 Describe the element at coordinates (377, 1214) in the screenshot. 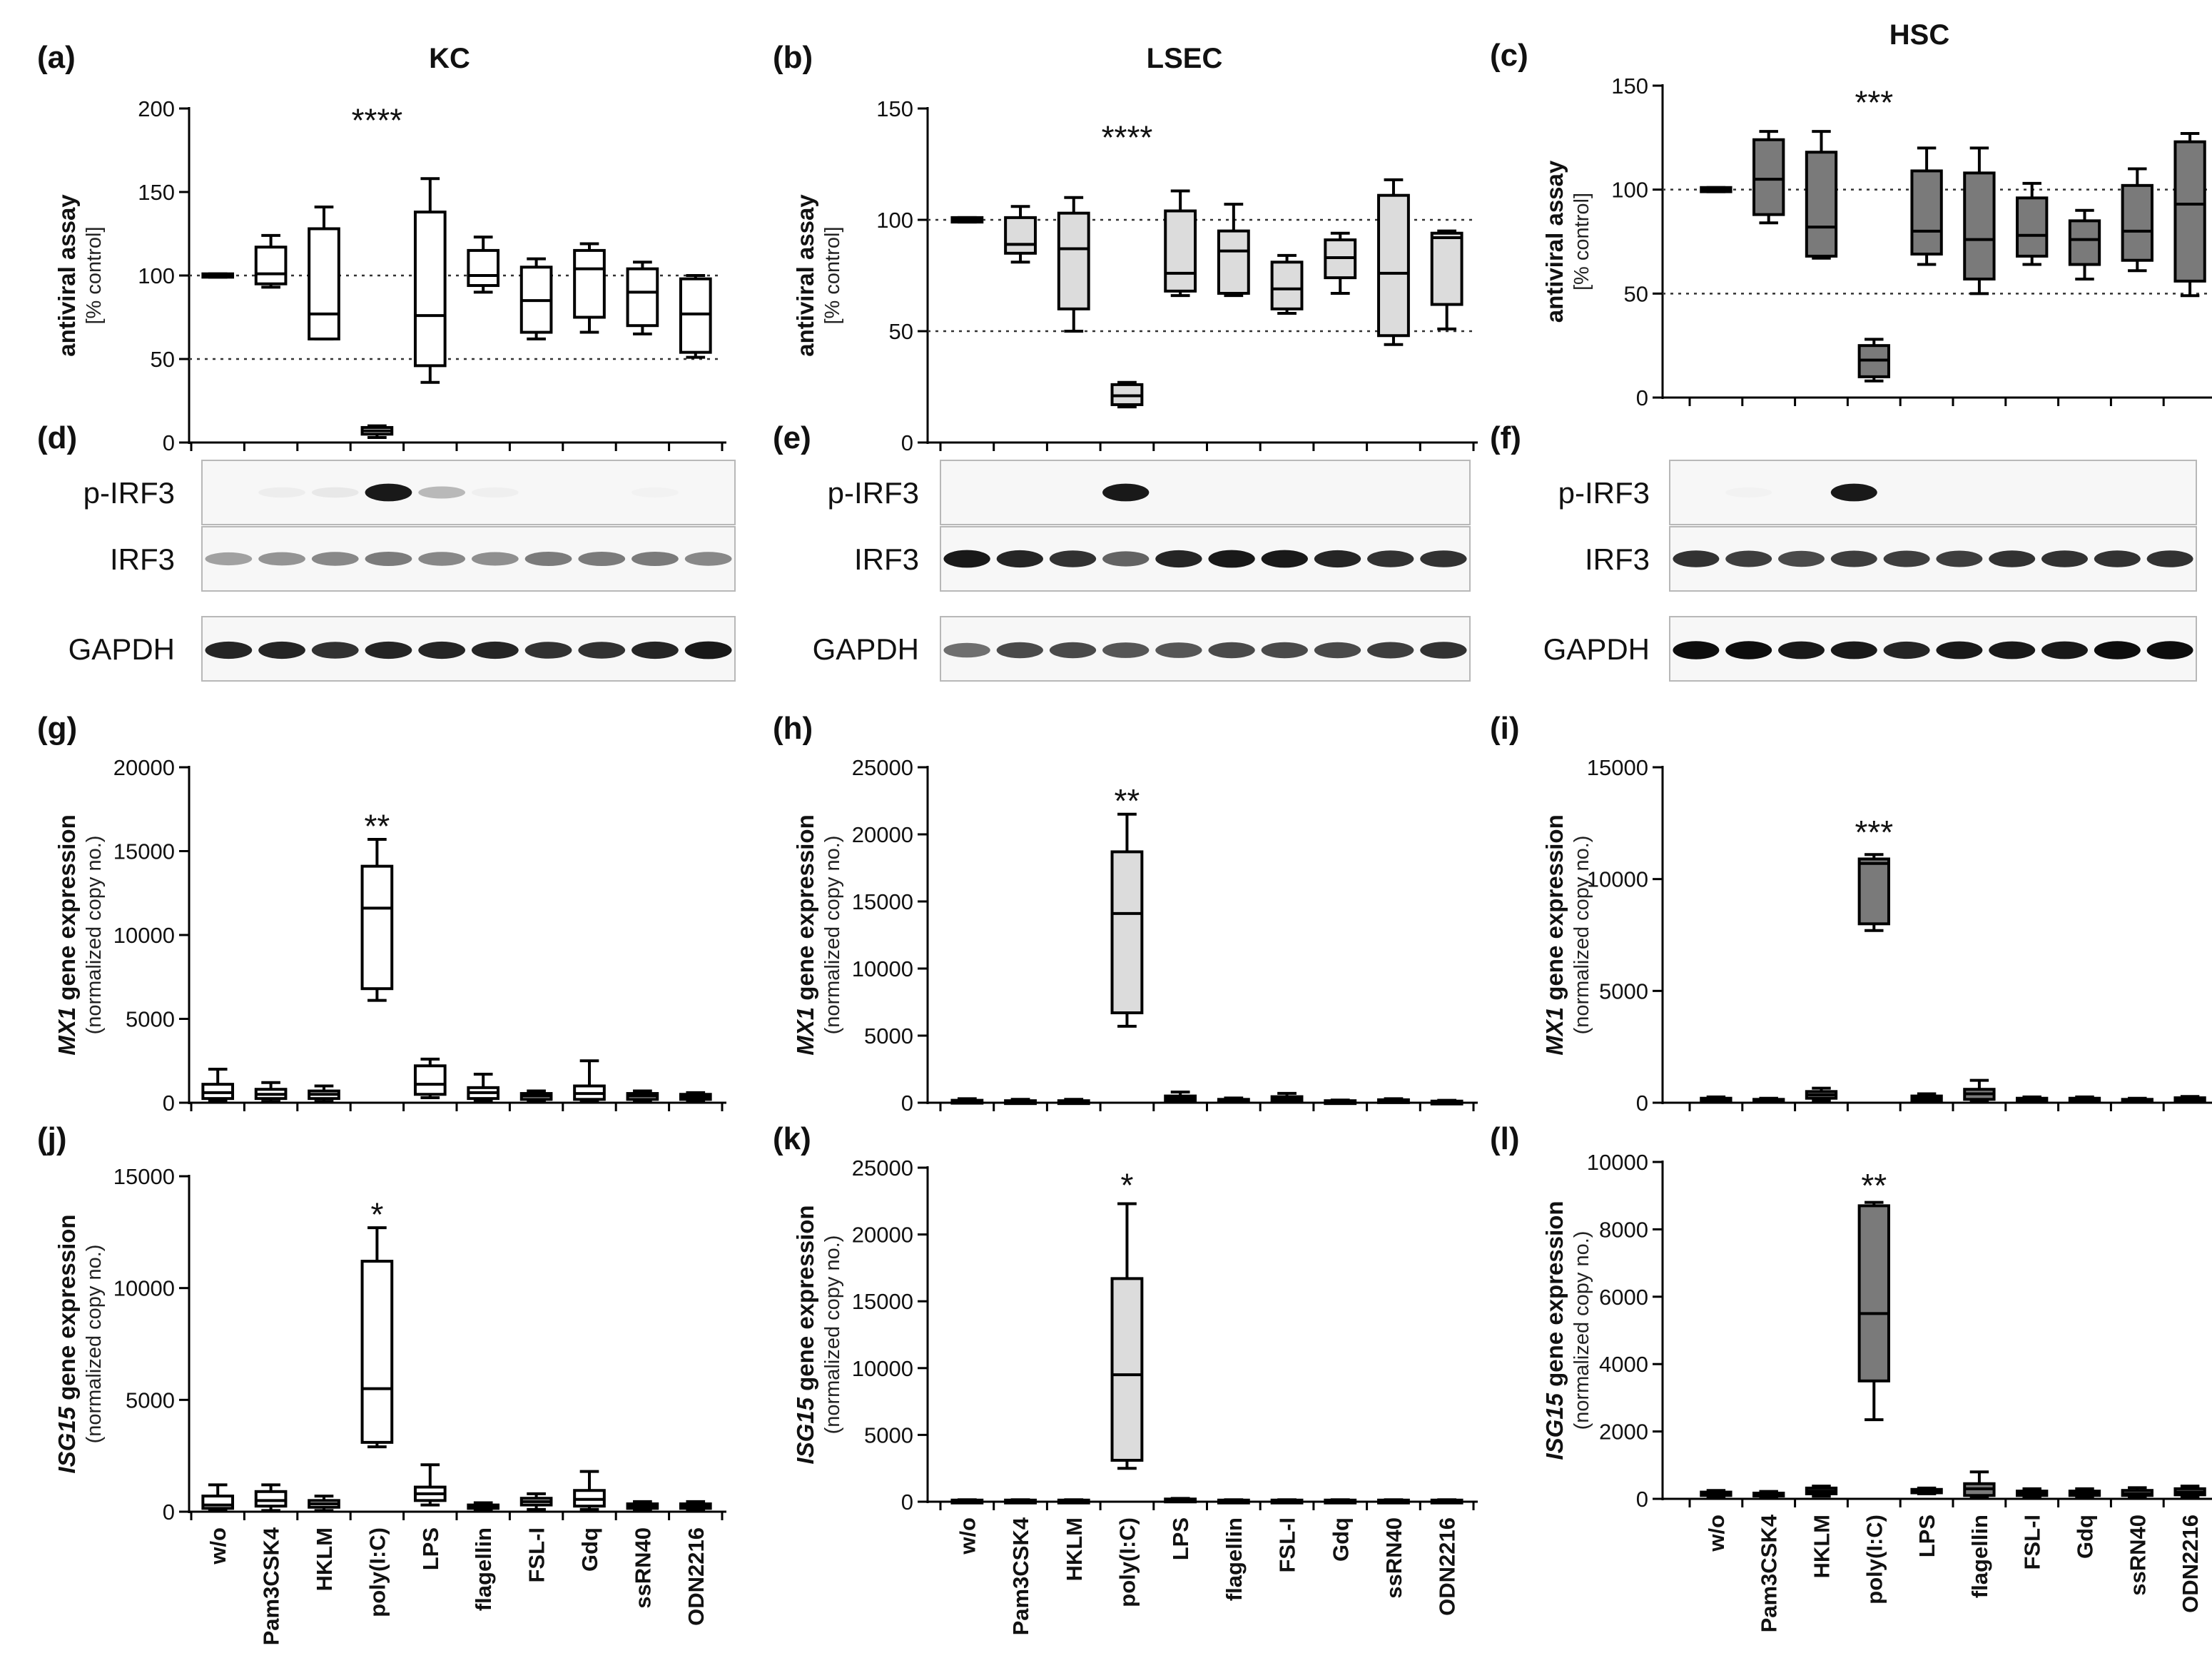

I see `significance-marker: *` at that location.